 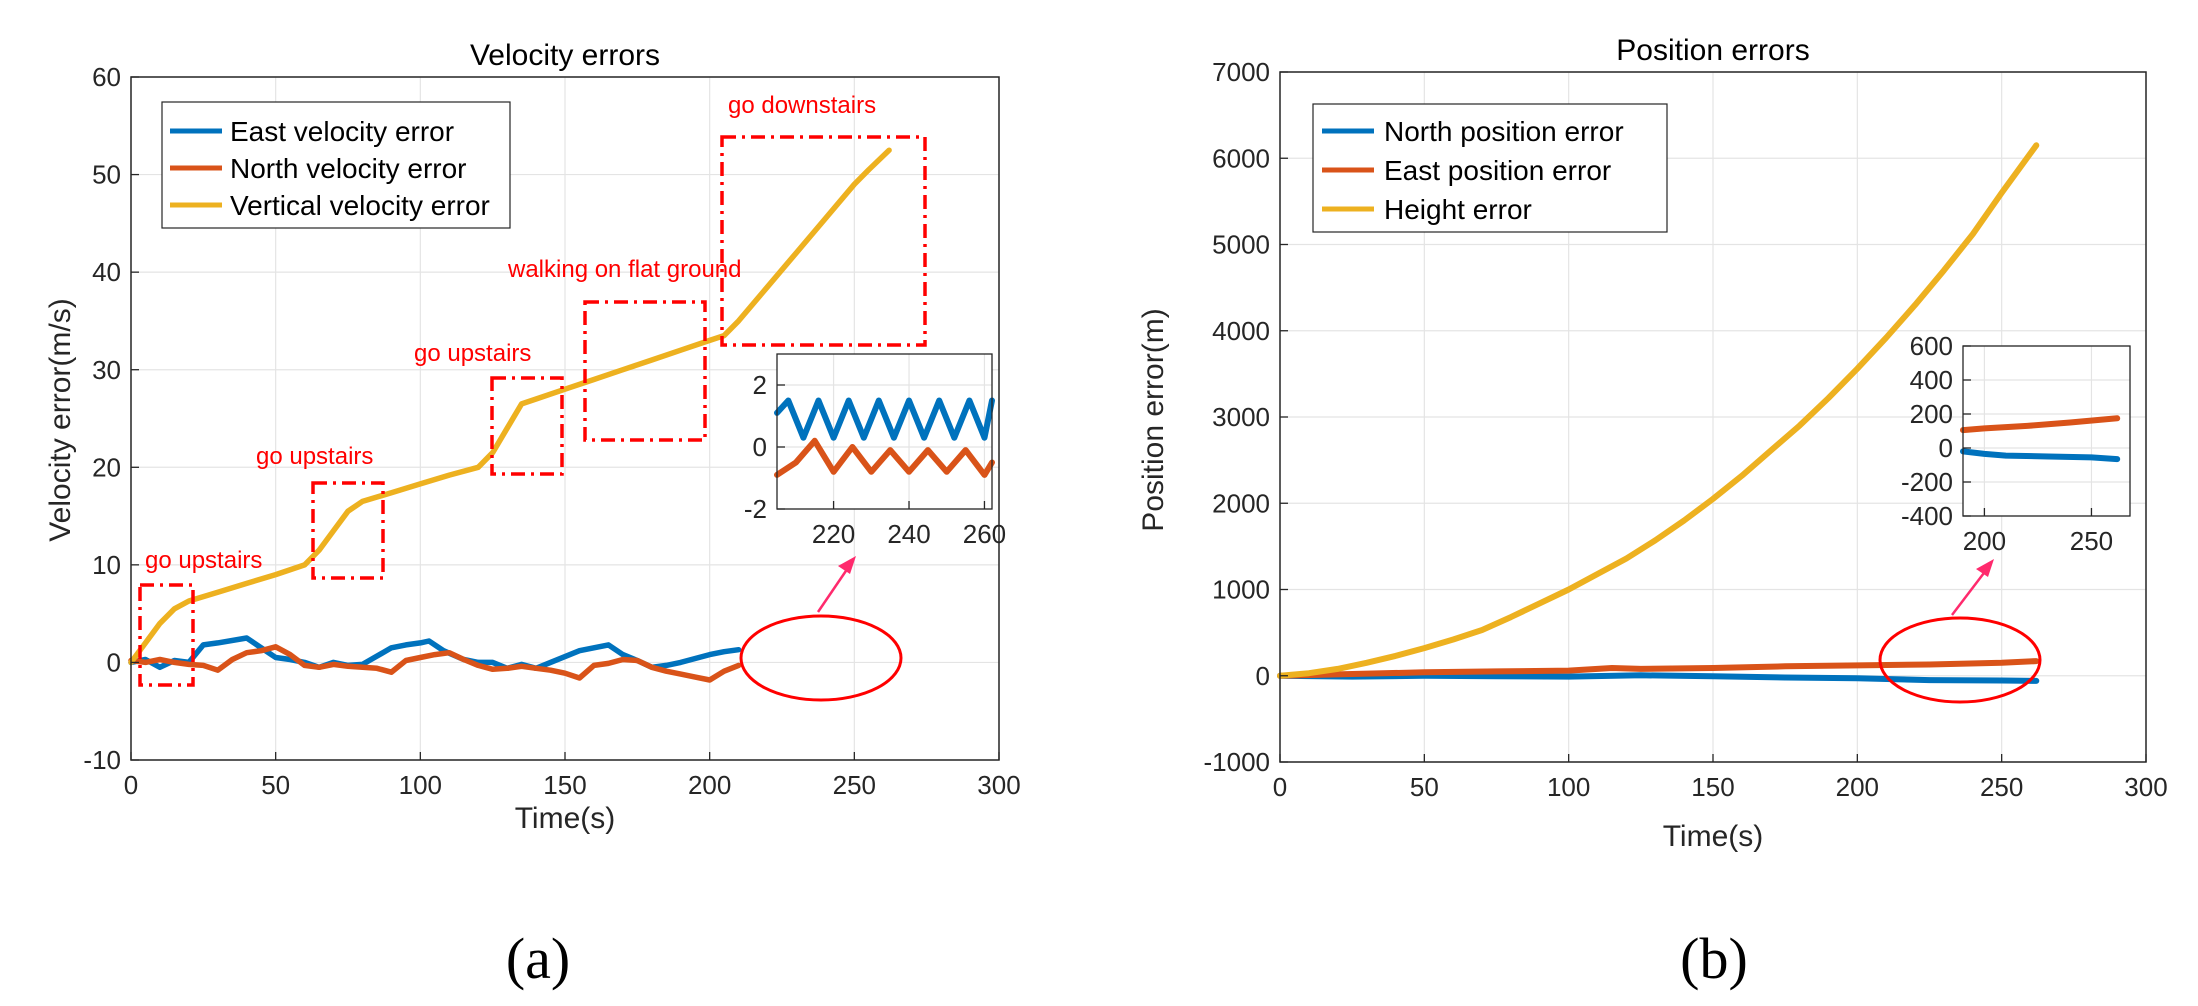 What do you see at coordinates (1497, 170) in the screenshot?
I see `legend-label-east-position: East position error` at bounding box center [1497, 170].